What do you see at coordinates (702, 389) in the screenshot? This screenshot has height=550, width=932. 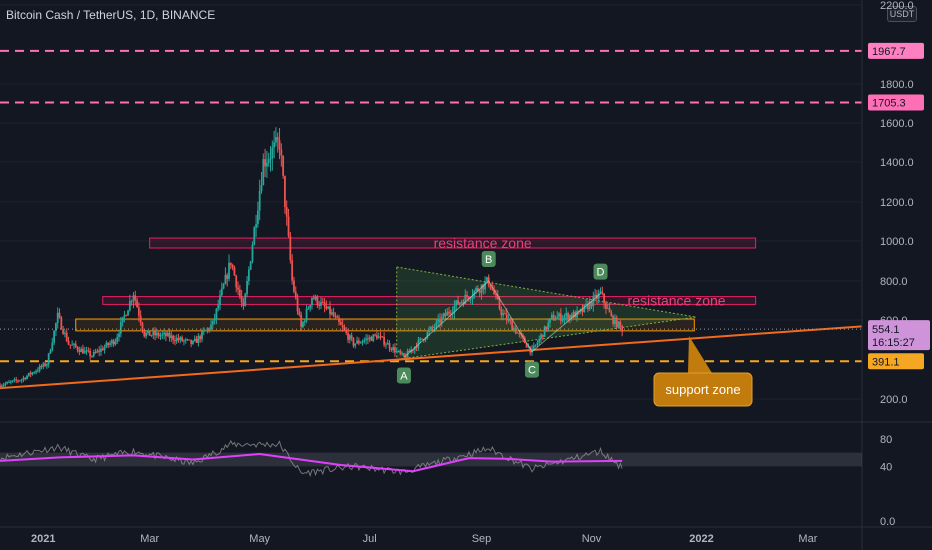 I see `support-zone-label: support zone` at bounding box center [702, 389].